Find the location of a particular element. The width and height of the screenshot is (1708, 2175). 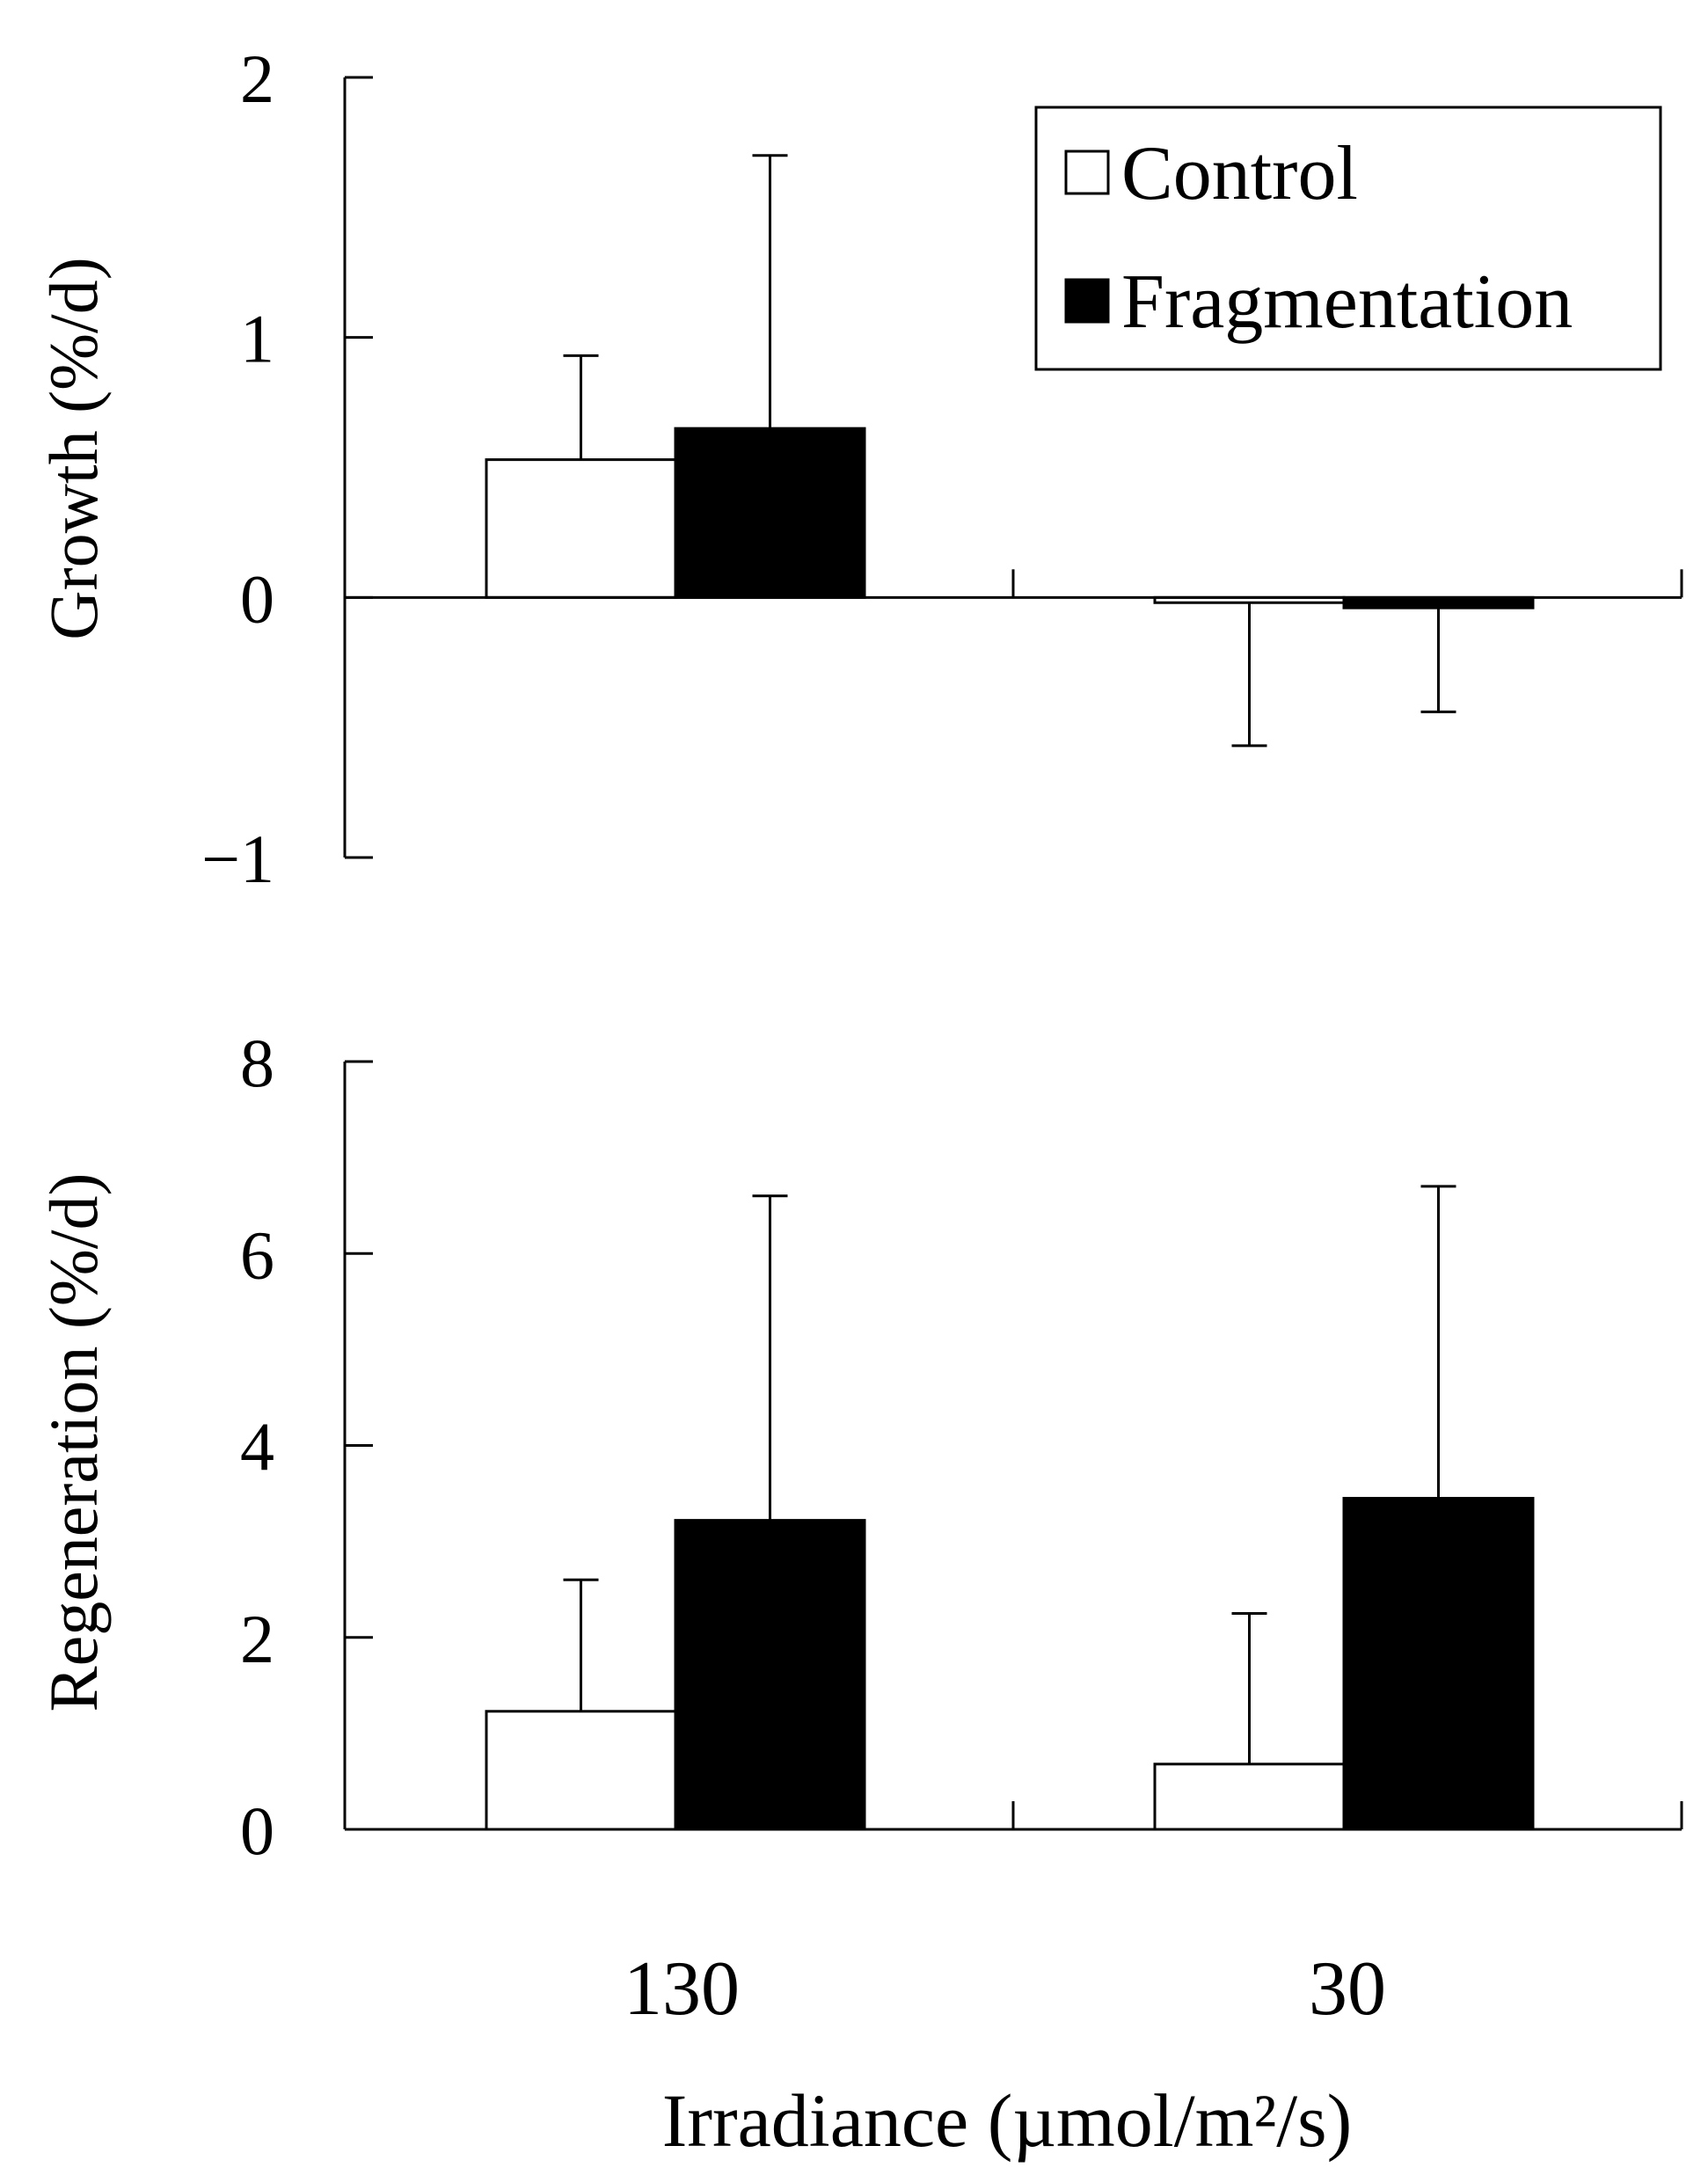

legend-swatch-control is located at coordinates (1087, 172).